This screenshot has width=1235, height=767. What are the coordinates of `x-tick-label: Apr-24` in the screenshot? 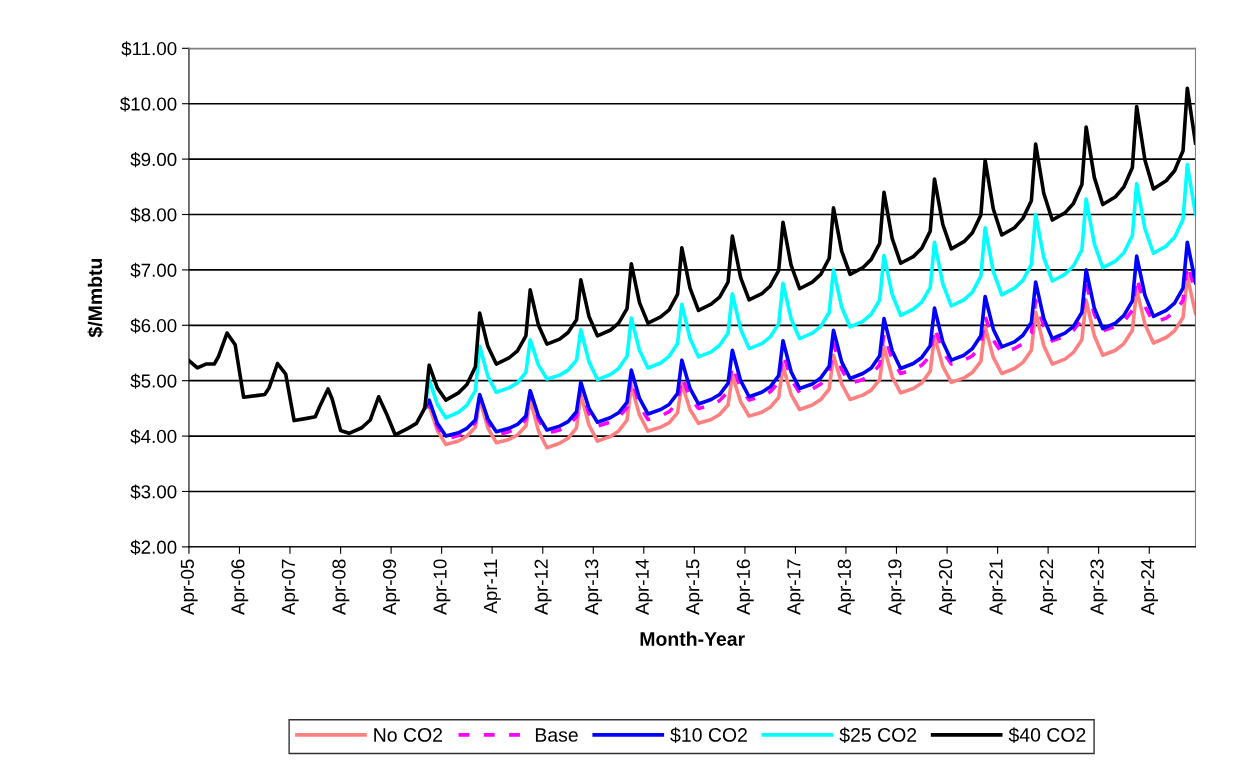 It's located at (1149, 587).